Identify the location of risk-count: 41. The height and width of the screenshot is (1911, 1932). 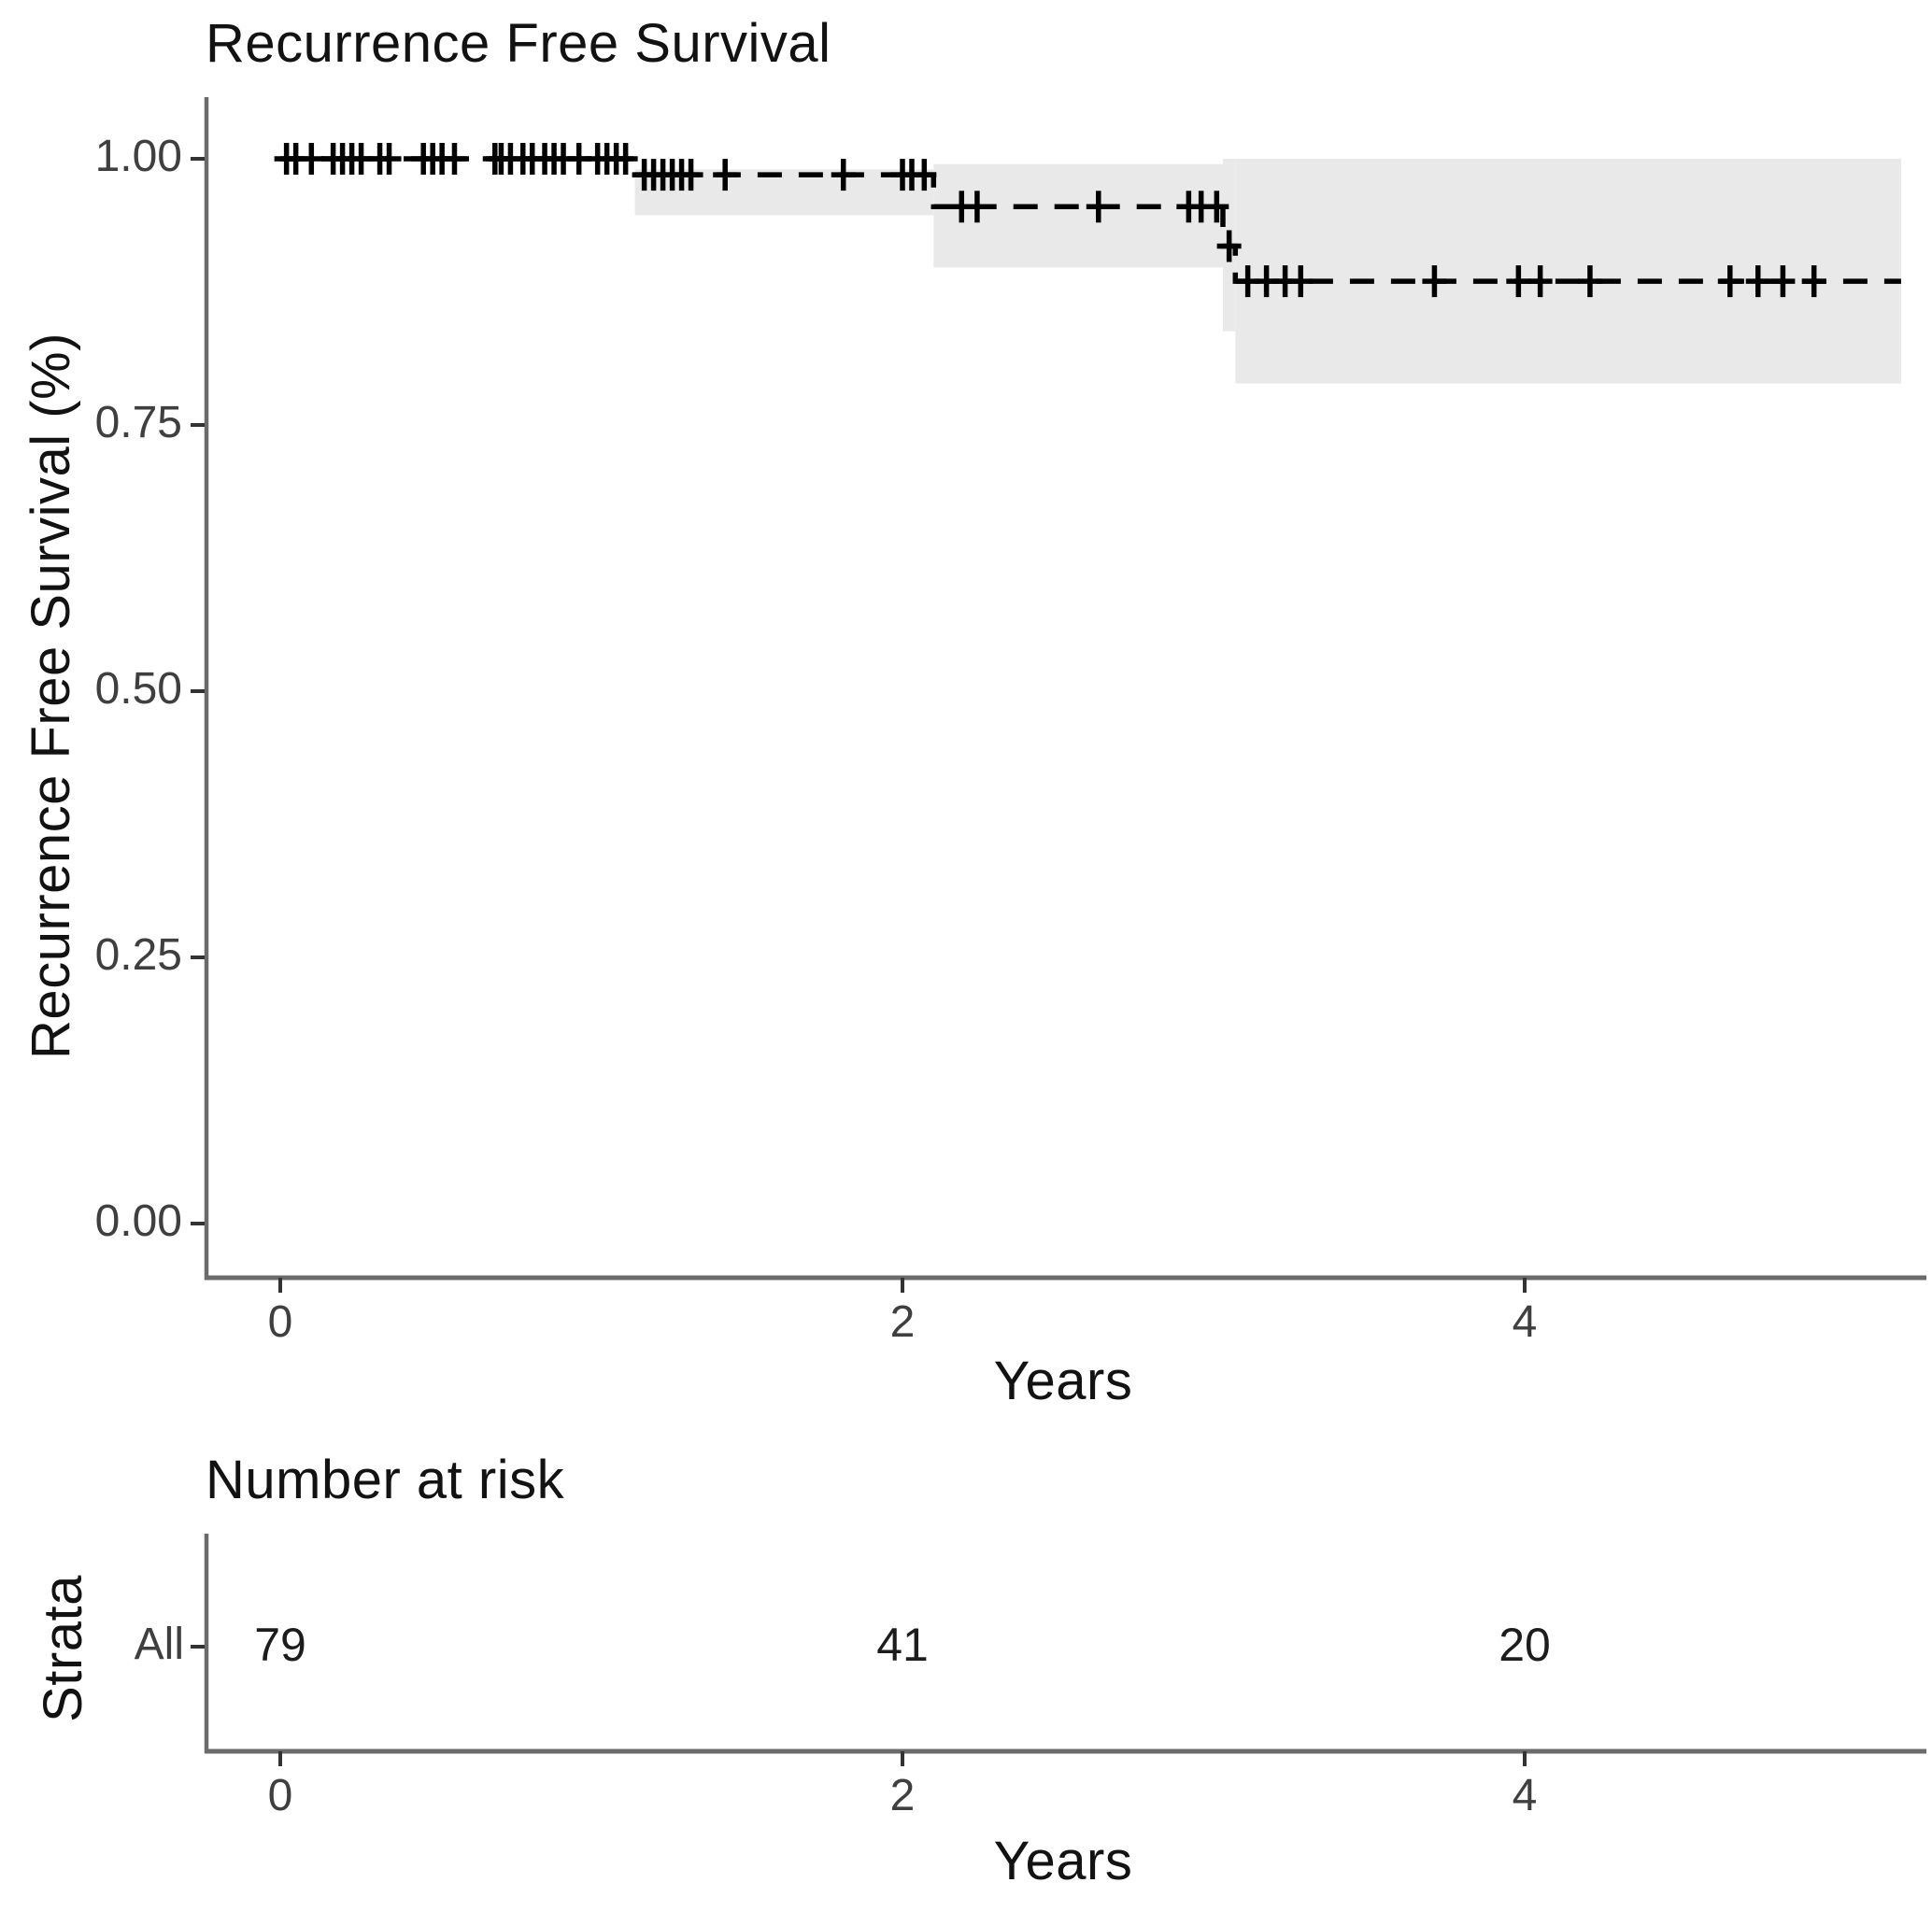
(902, 1645).